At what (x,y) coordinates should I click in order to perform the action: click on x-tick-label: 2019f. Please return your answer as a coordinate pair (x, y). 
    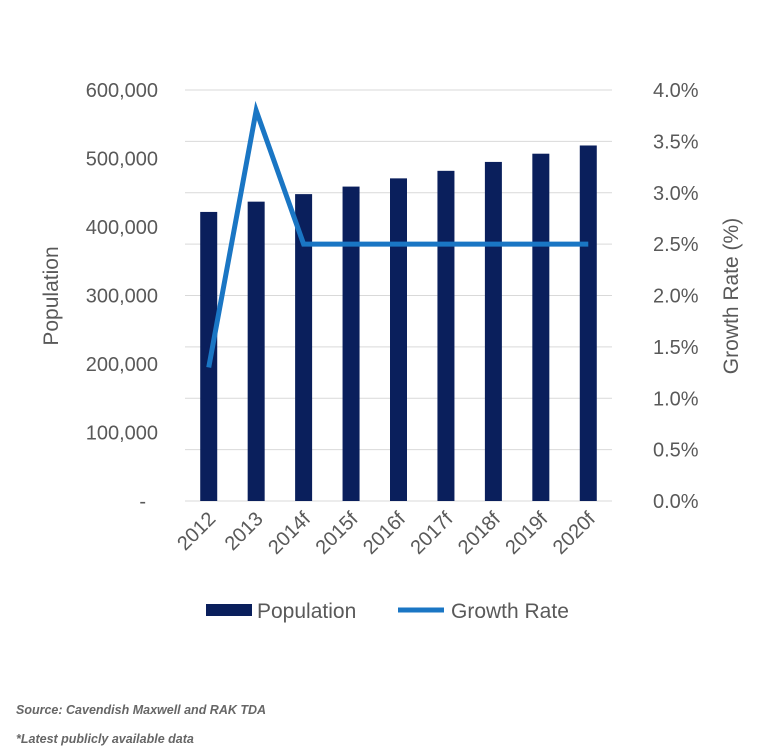
    Looking at the image, I should click on (526, 533).